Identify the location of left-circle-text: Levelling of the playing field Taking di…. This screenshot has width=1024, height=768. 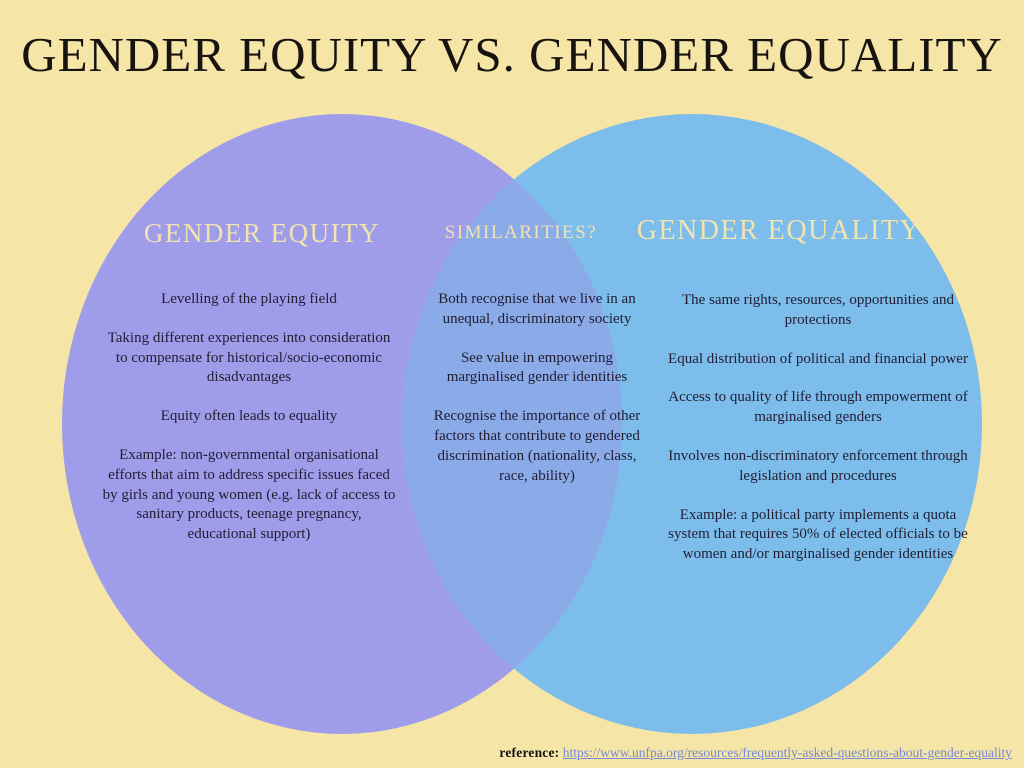
(249, 417).